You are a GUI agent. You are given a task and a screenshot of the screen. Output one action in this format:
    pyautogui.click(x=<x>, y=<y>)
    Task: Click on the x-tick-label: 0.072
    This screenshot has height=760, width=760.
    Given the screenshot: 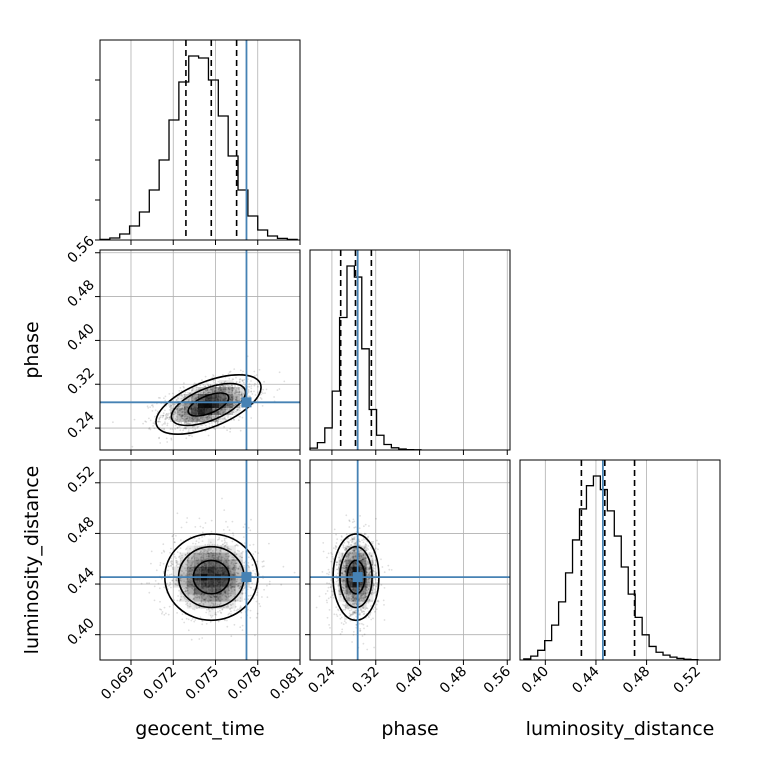 What is the action you would take?
    pyautogui.click(x=160, y=684)
    